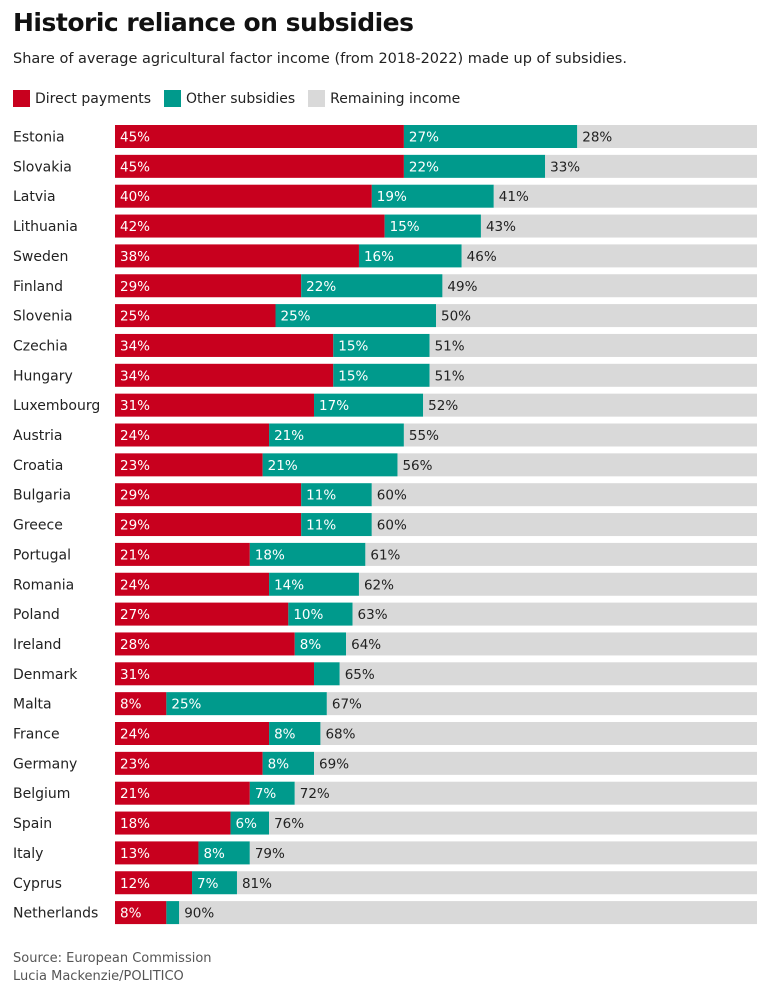 Image resolution: width=770 pixels, height=1000 pixels. I want to click on bar-row-poland: Poland 27% 10% 63%, so click(385, 614).